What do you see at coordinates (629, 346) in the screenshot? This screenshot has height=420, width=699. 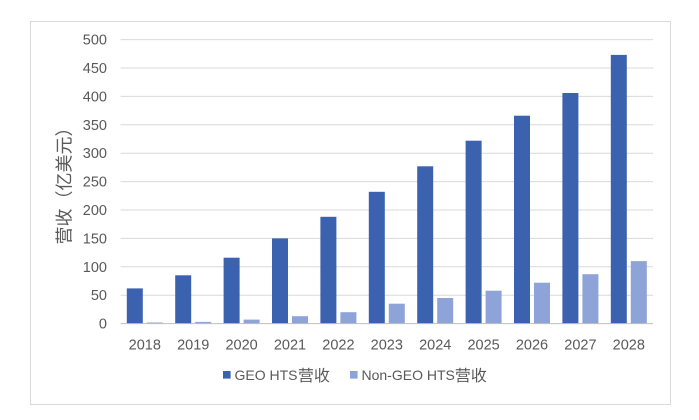 I see `svg-text: 2028` at bounding box center [629, 346].